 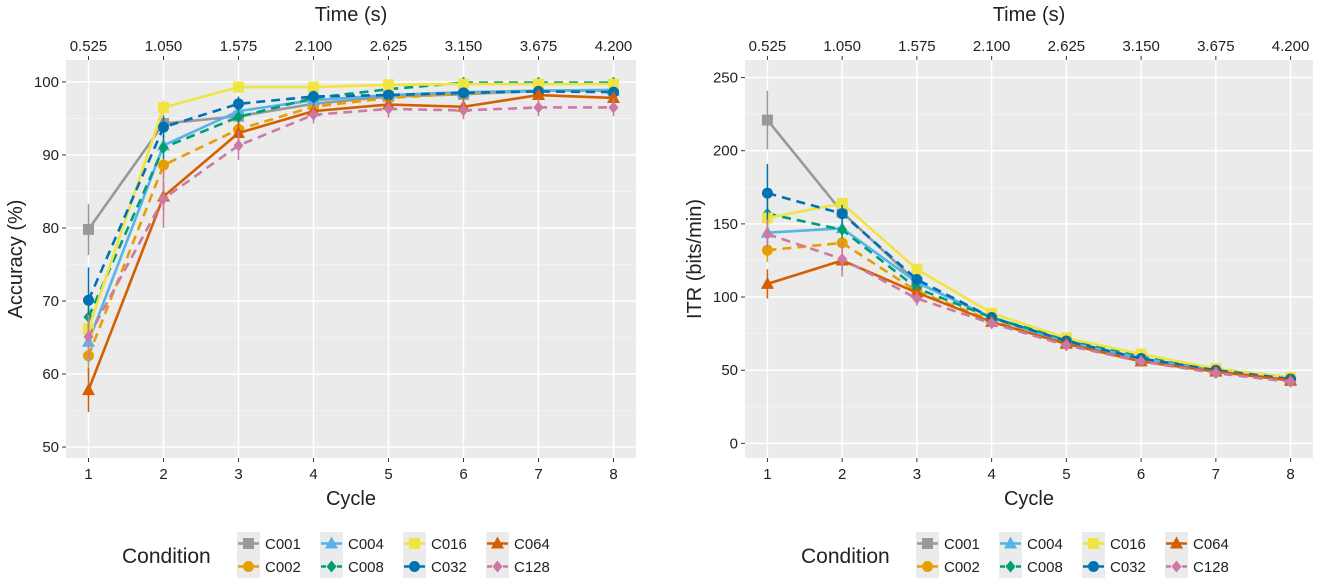 What do you see at coordinates (1066, 474) in the screenshot?
I see `x-tick-label: 5` at bounding box center [1066, 474].